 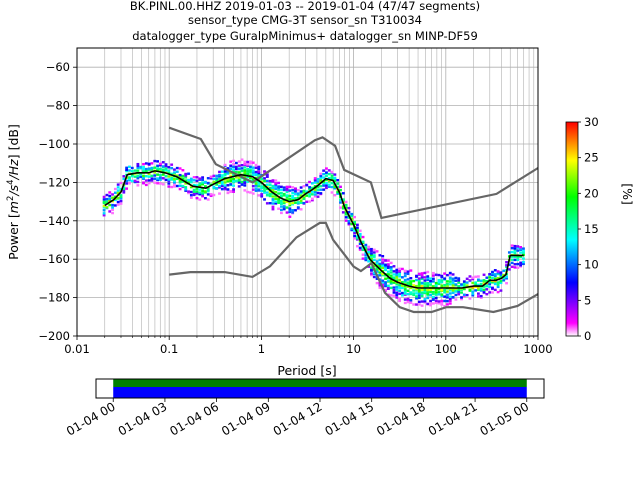 I want to click on y-tick-label: −140, so click(x=54, y=221).